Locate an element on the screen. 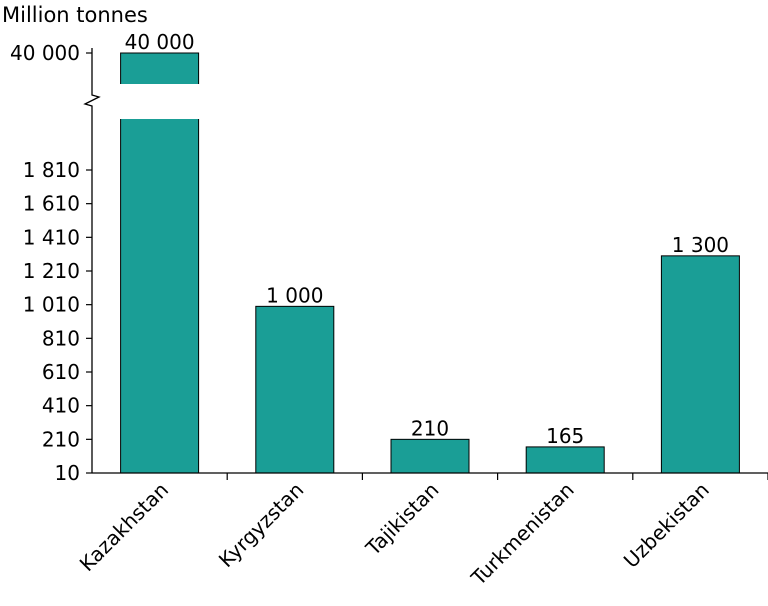  bar-value-label: 1 300 is located at coordinates (700, 245).